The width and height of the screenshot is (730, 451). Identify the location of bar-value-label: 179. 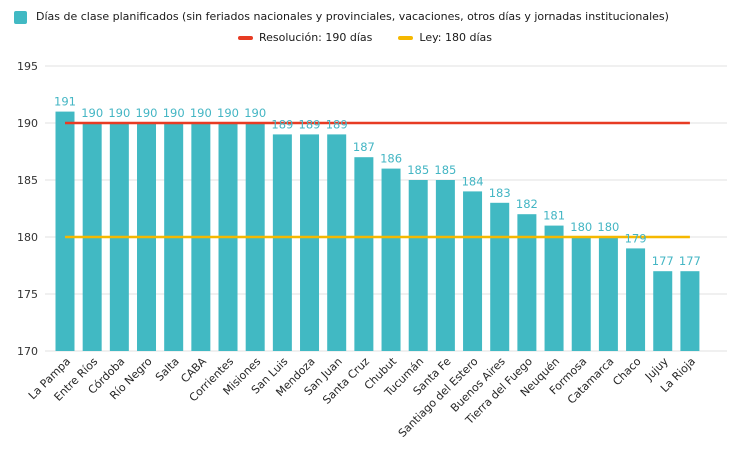
(636, 238).